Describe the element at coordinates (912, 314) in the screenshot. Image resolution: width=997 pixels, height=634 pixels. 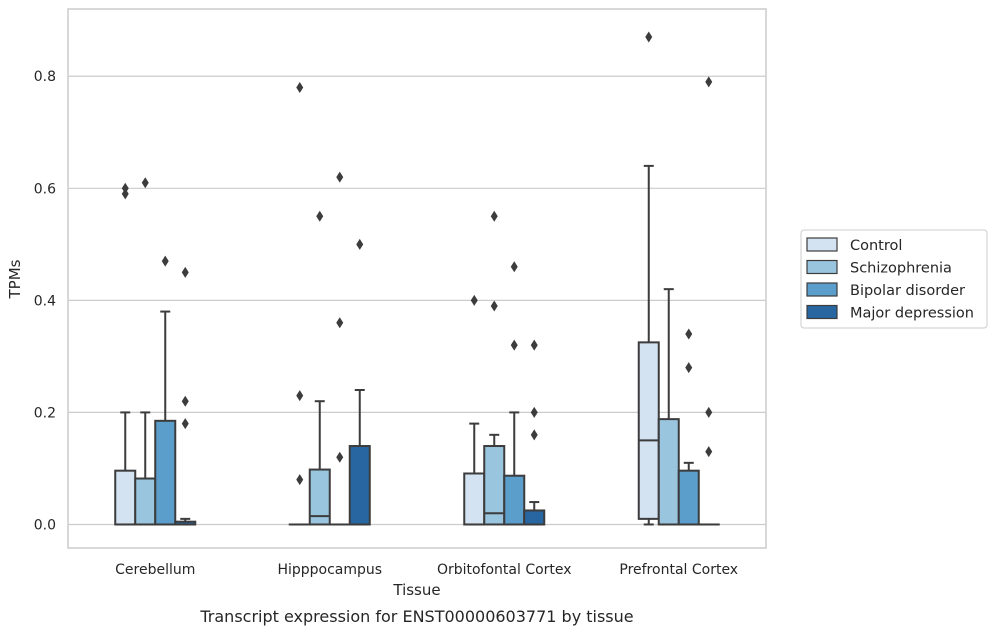
I see `legend-label: Major depression` at that location.